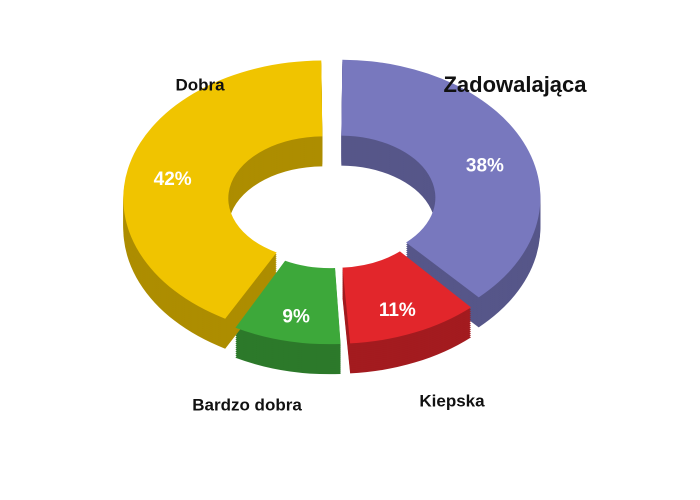  I want to click on value-label: 9%, so click(296, 317).